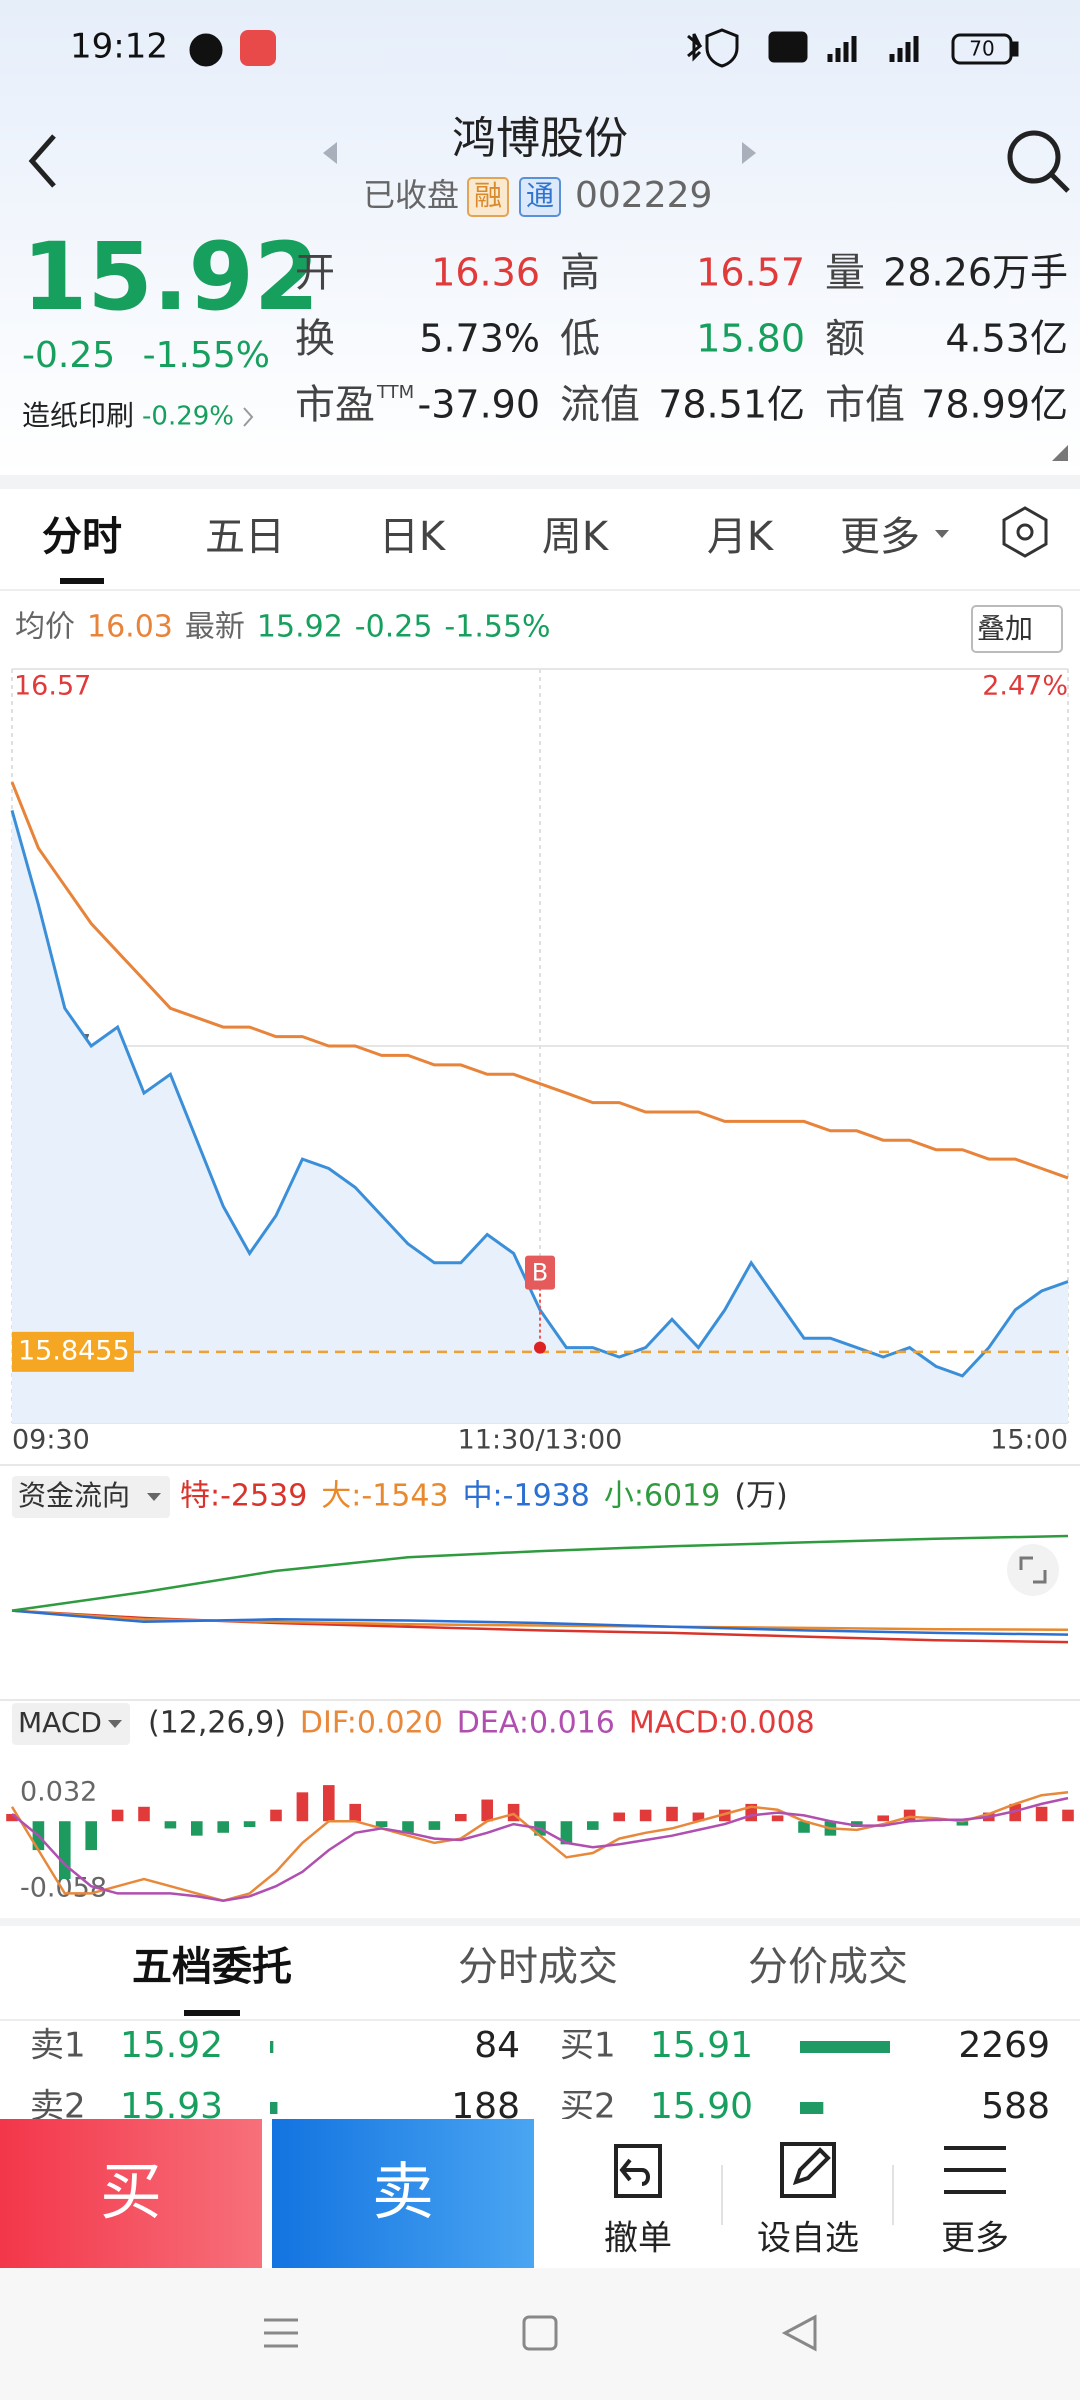 Image resolution: width=1080 pixels, height=2400 pixels. Describe the element at coordinates (248, 417) in the screenshot. I see `sector-arrow` at that location.